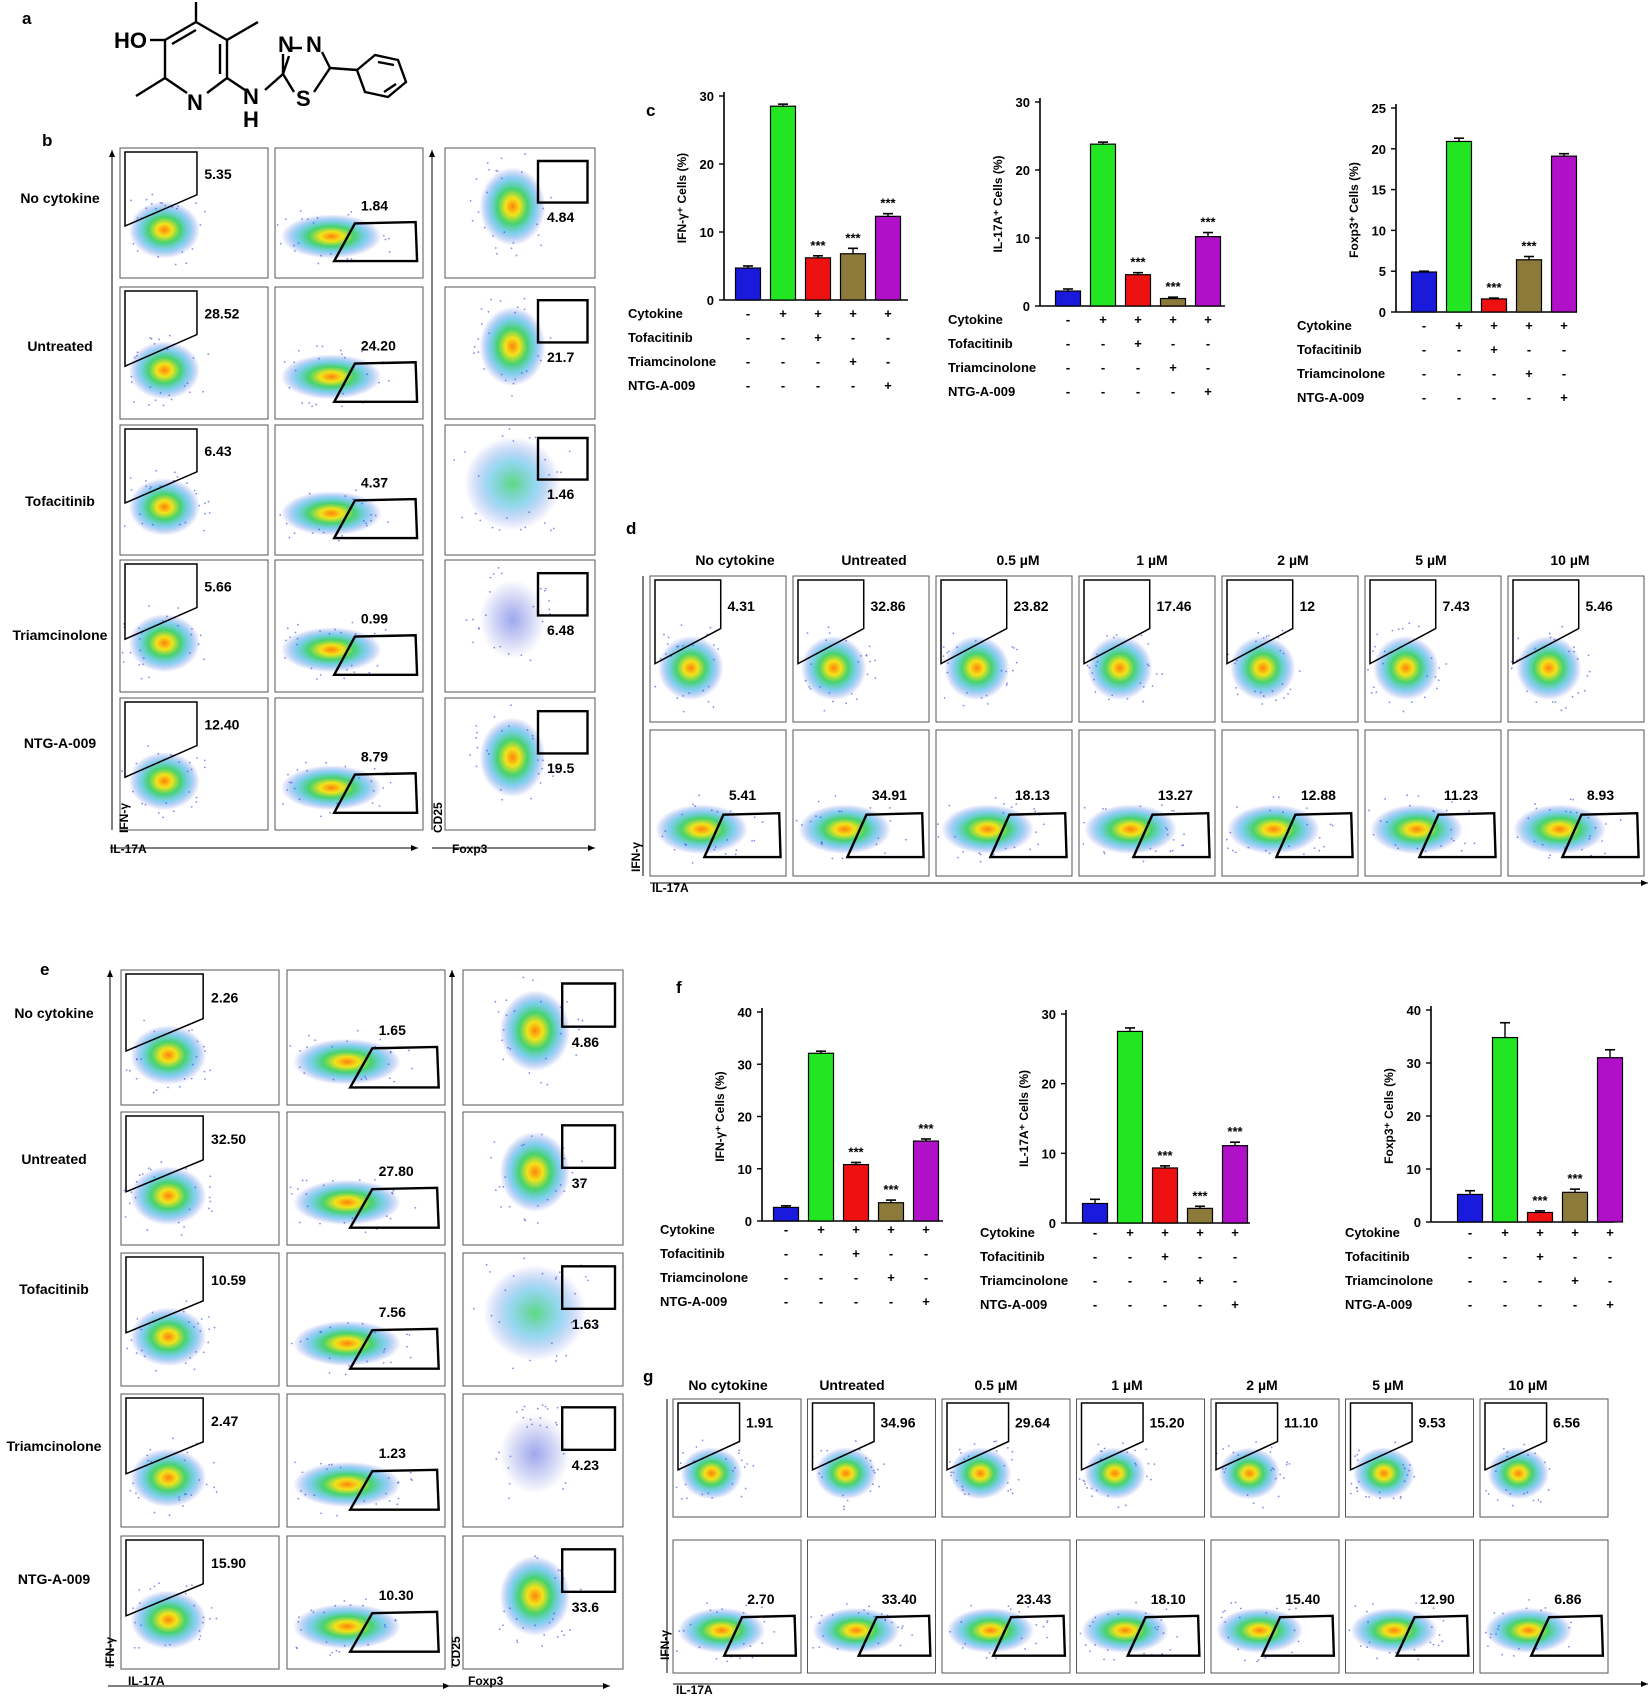 The height and width of the screenshot is (1697, 1650). I want to click on gate-percentage: 5.66, so click(217, 587).